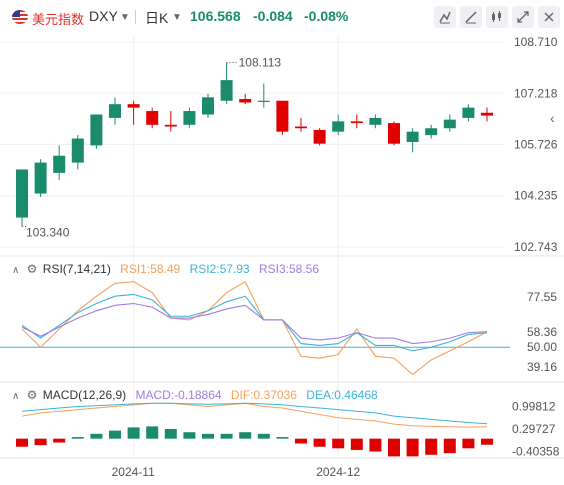 This screenshot has width=564, height=485. Describe the element at coordinates (178, 395) in the screenshot. I see `macd-value: MACD:-0.18864` at that location.